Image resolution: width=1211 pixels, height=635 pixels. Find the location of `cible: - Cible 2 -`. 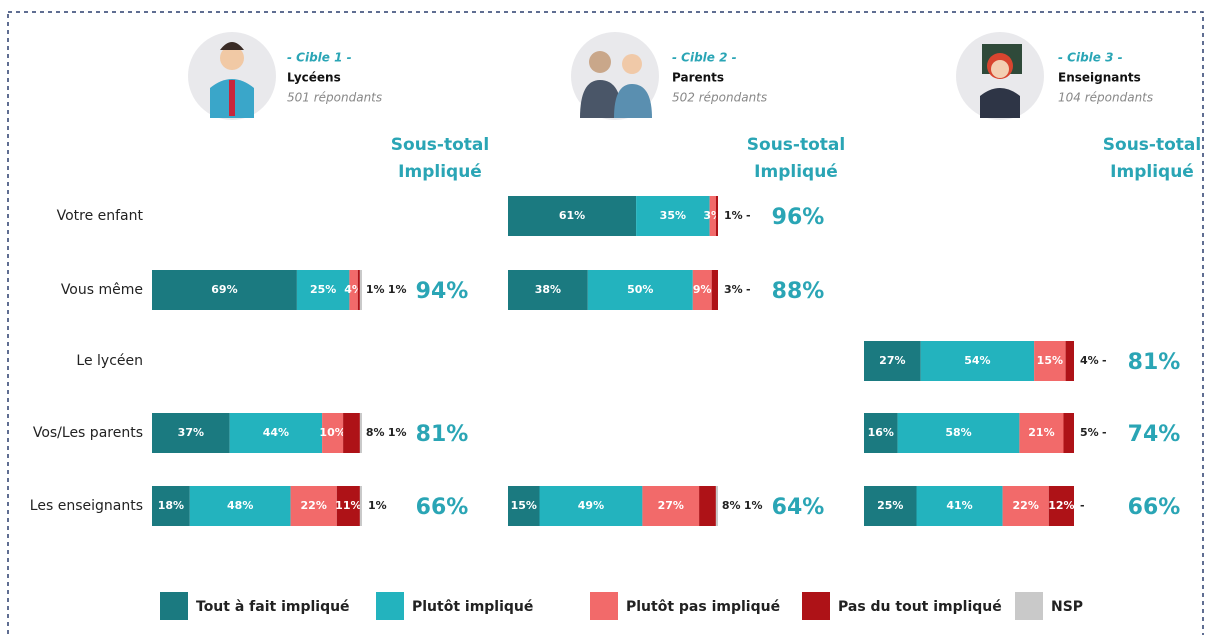

cible: - Cible 2 - is located at coordinates (704, 58).